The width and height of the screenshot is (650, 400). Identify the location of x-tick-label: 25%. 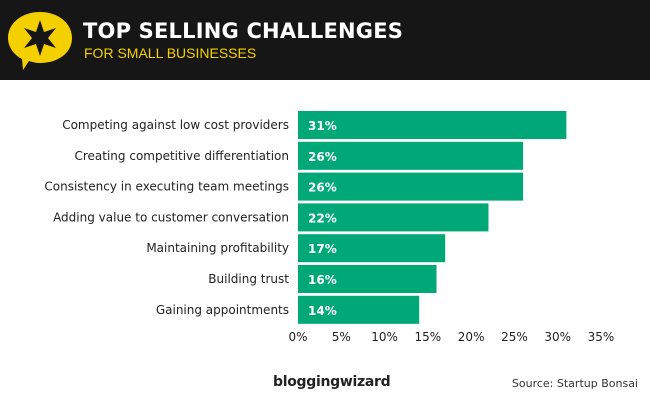
(514, 337).